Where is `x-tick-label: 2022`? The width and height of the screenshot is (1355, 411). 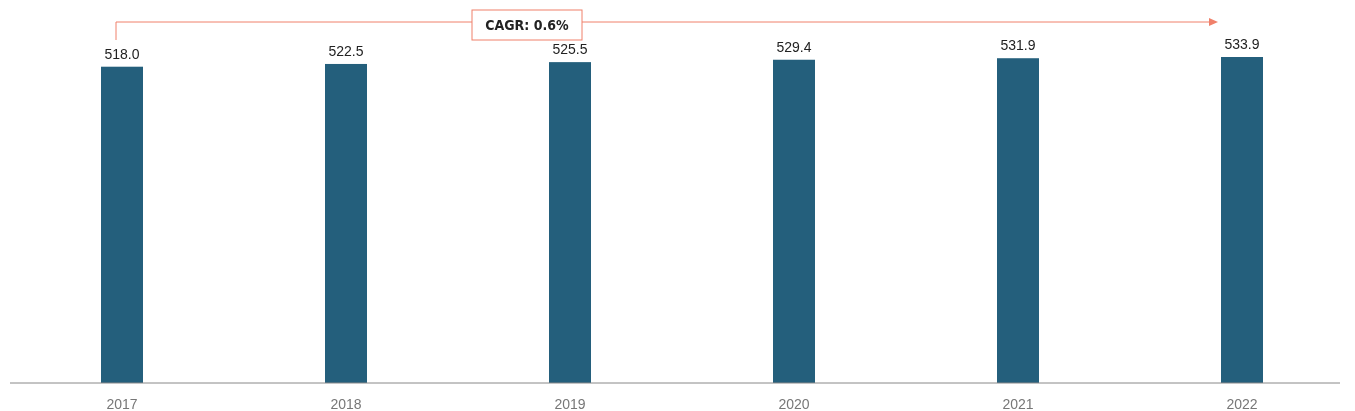
x-tick-label: 2022 is located at coordinates (1242, 403).